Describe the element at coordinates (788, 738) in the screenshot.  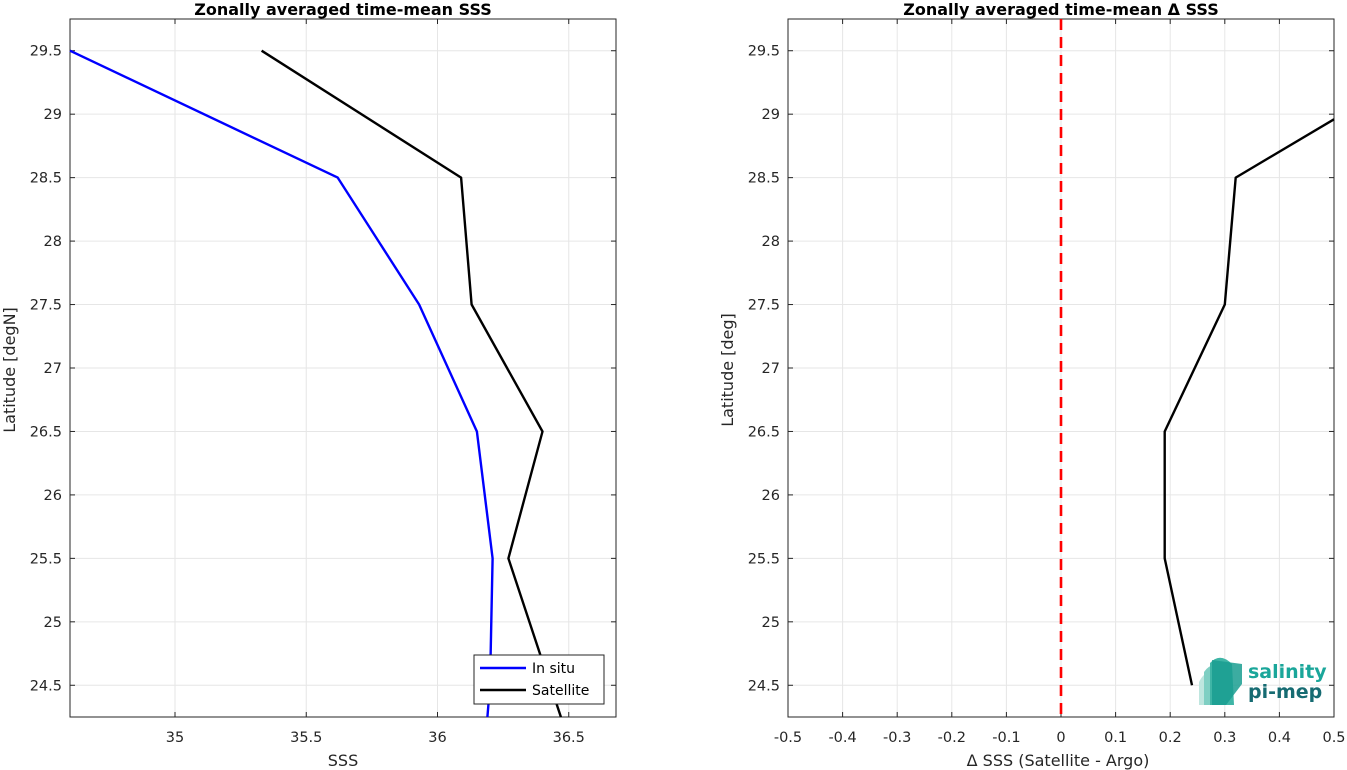
I see `x-tick-label: -0.5` at that location.